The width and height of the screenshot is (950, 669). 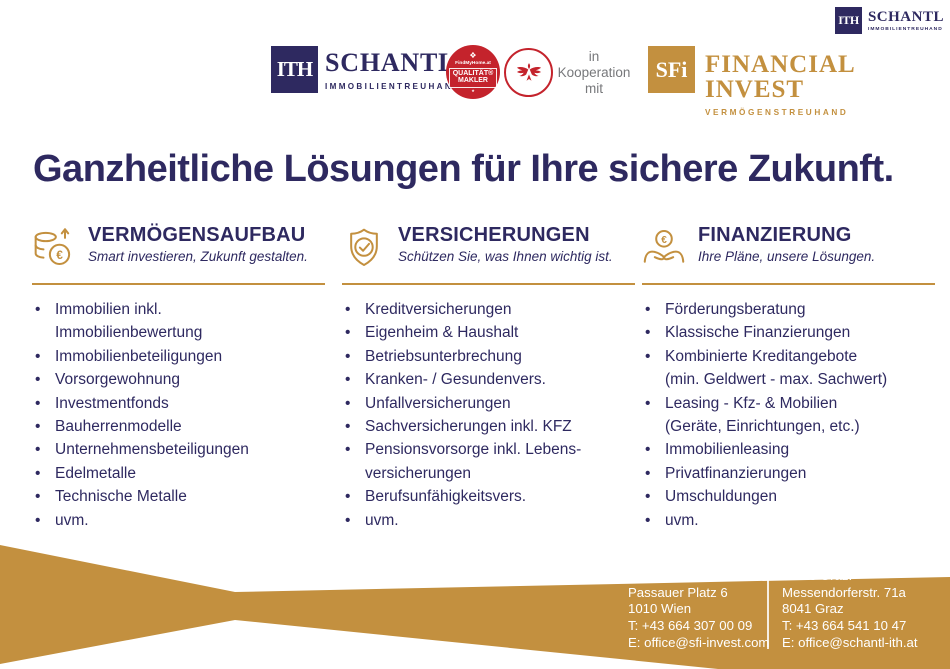 What do you see at coordinates (488, 357) in the screenshot?
I see `list-item: Betriebsunterbrechung` at bounding box center [488, 357].